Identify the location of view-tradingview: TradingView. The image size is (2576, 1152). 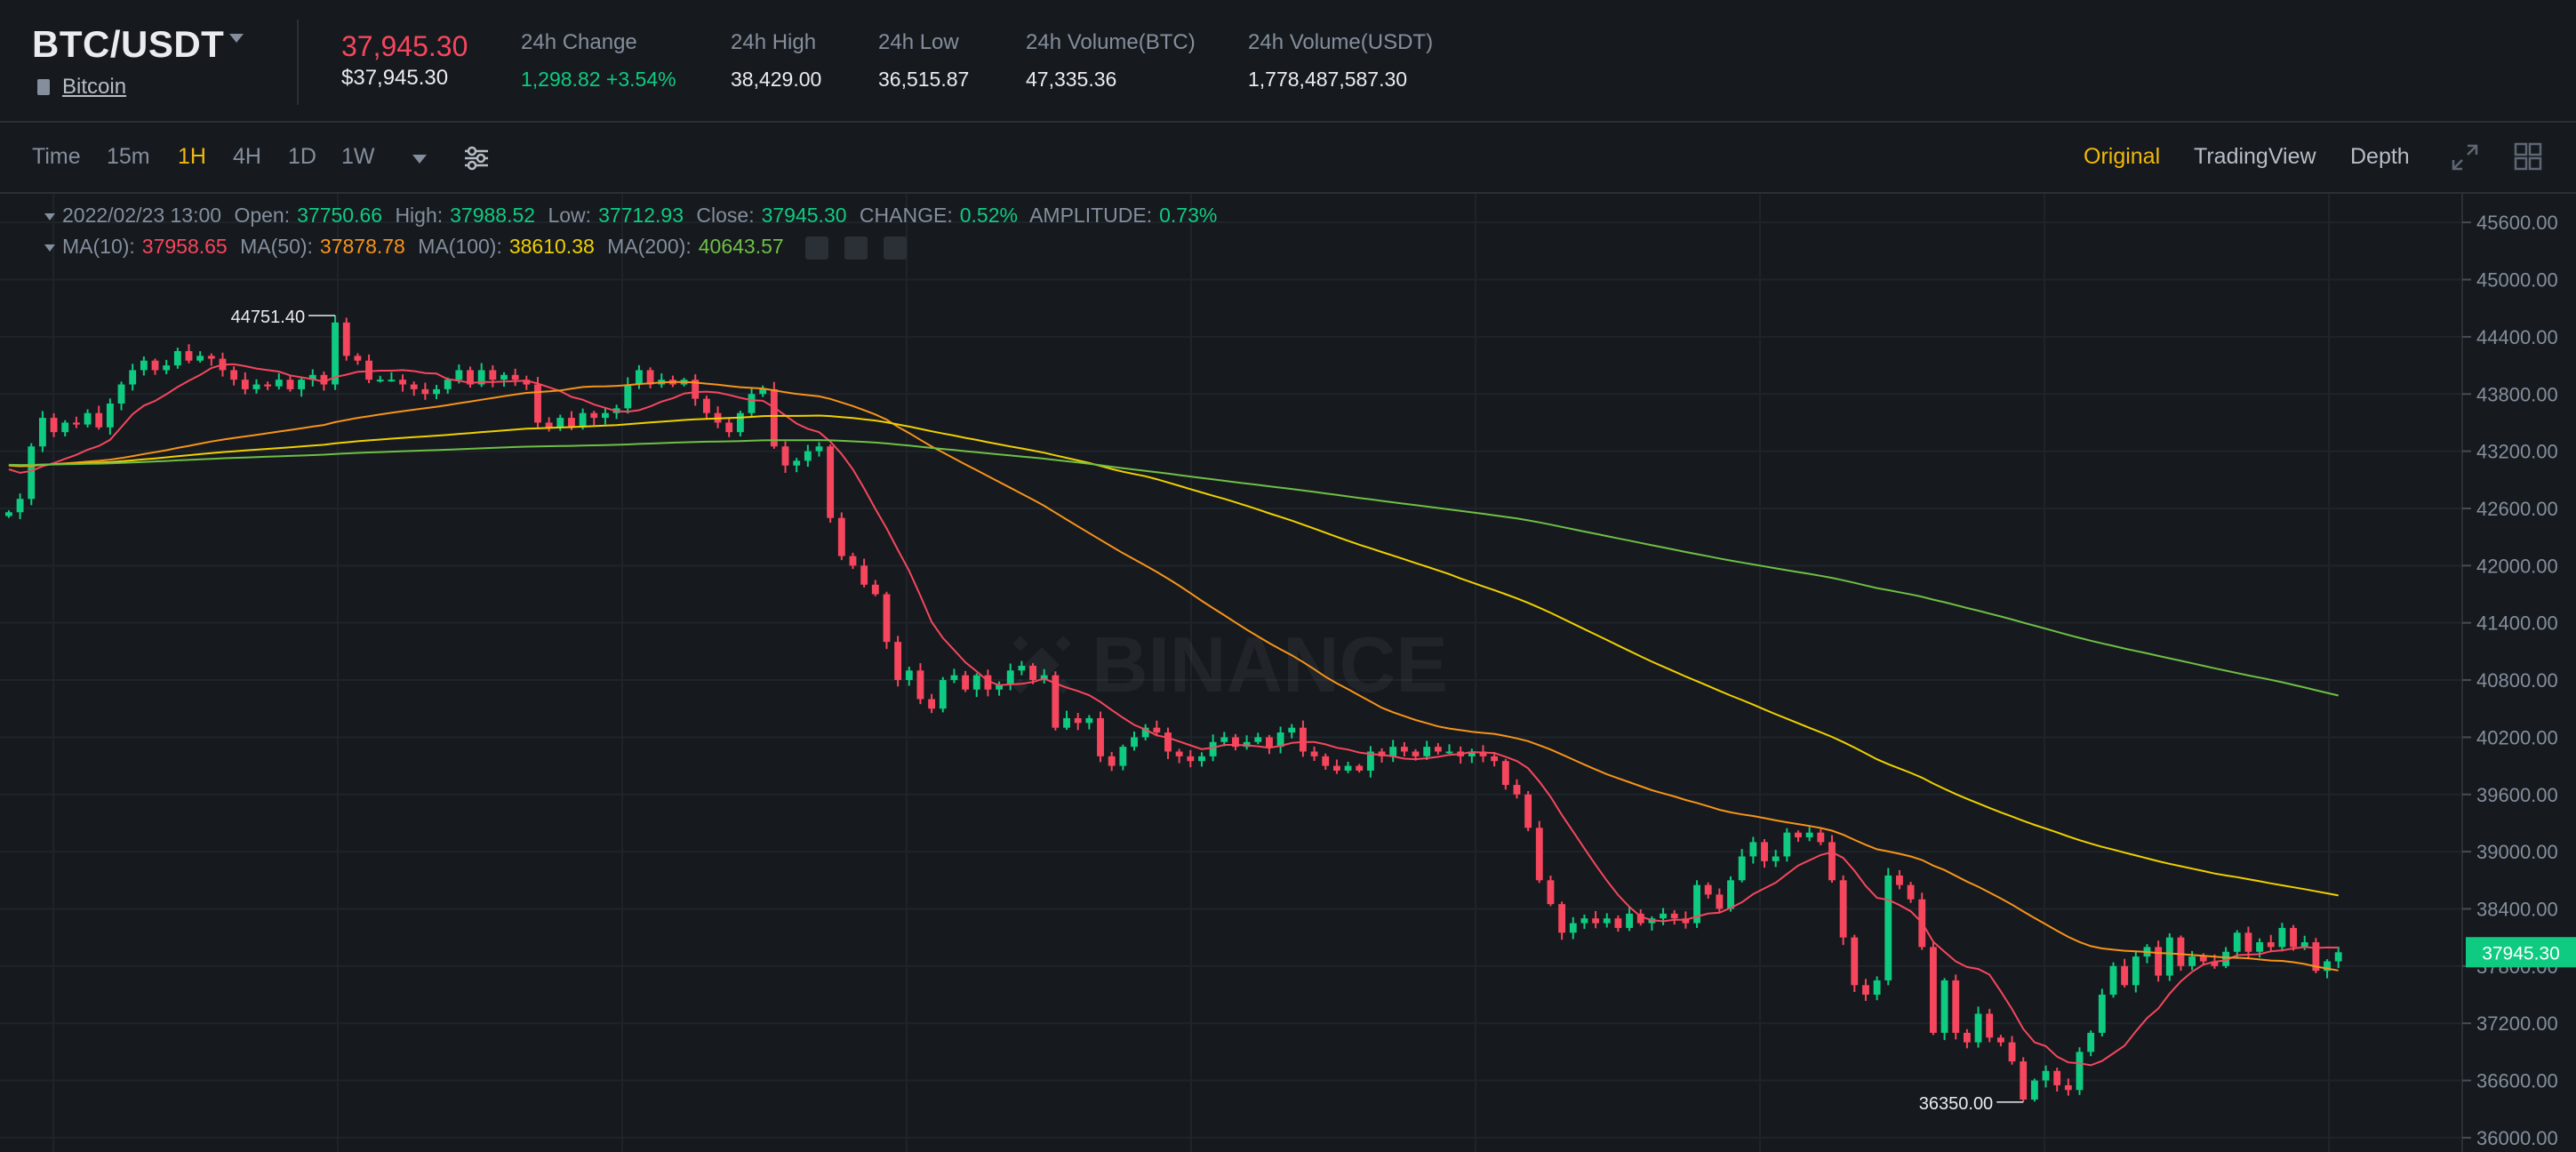
(2255, 156).